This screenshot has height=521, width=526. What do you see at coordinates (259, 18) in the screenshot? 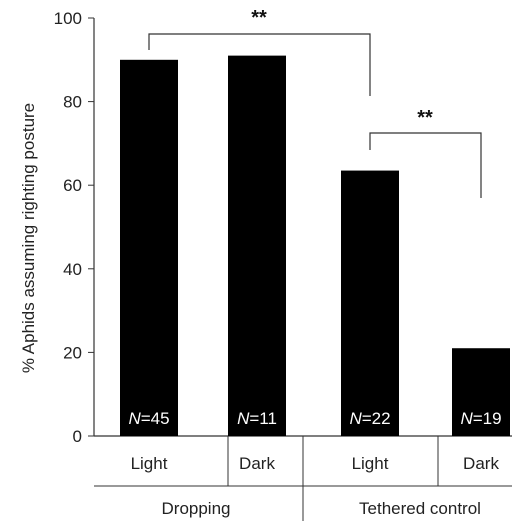
I see `significance-label-1: **` at bounding box center [259, 18].